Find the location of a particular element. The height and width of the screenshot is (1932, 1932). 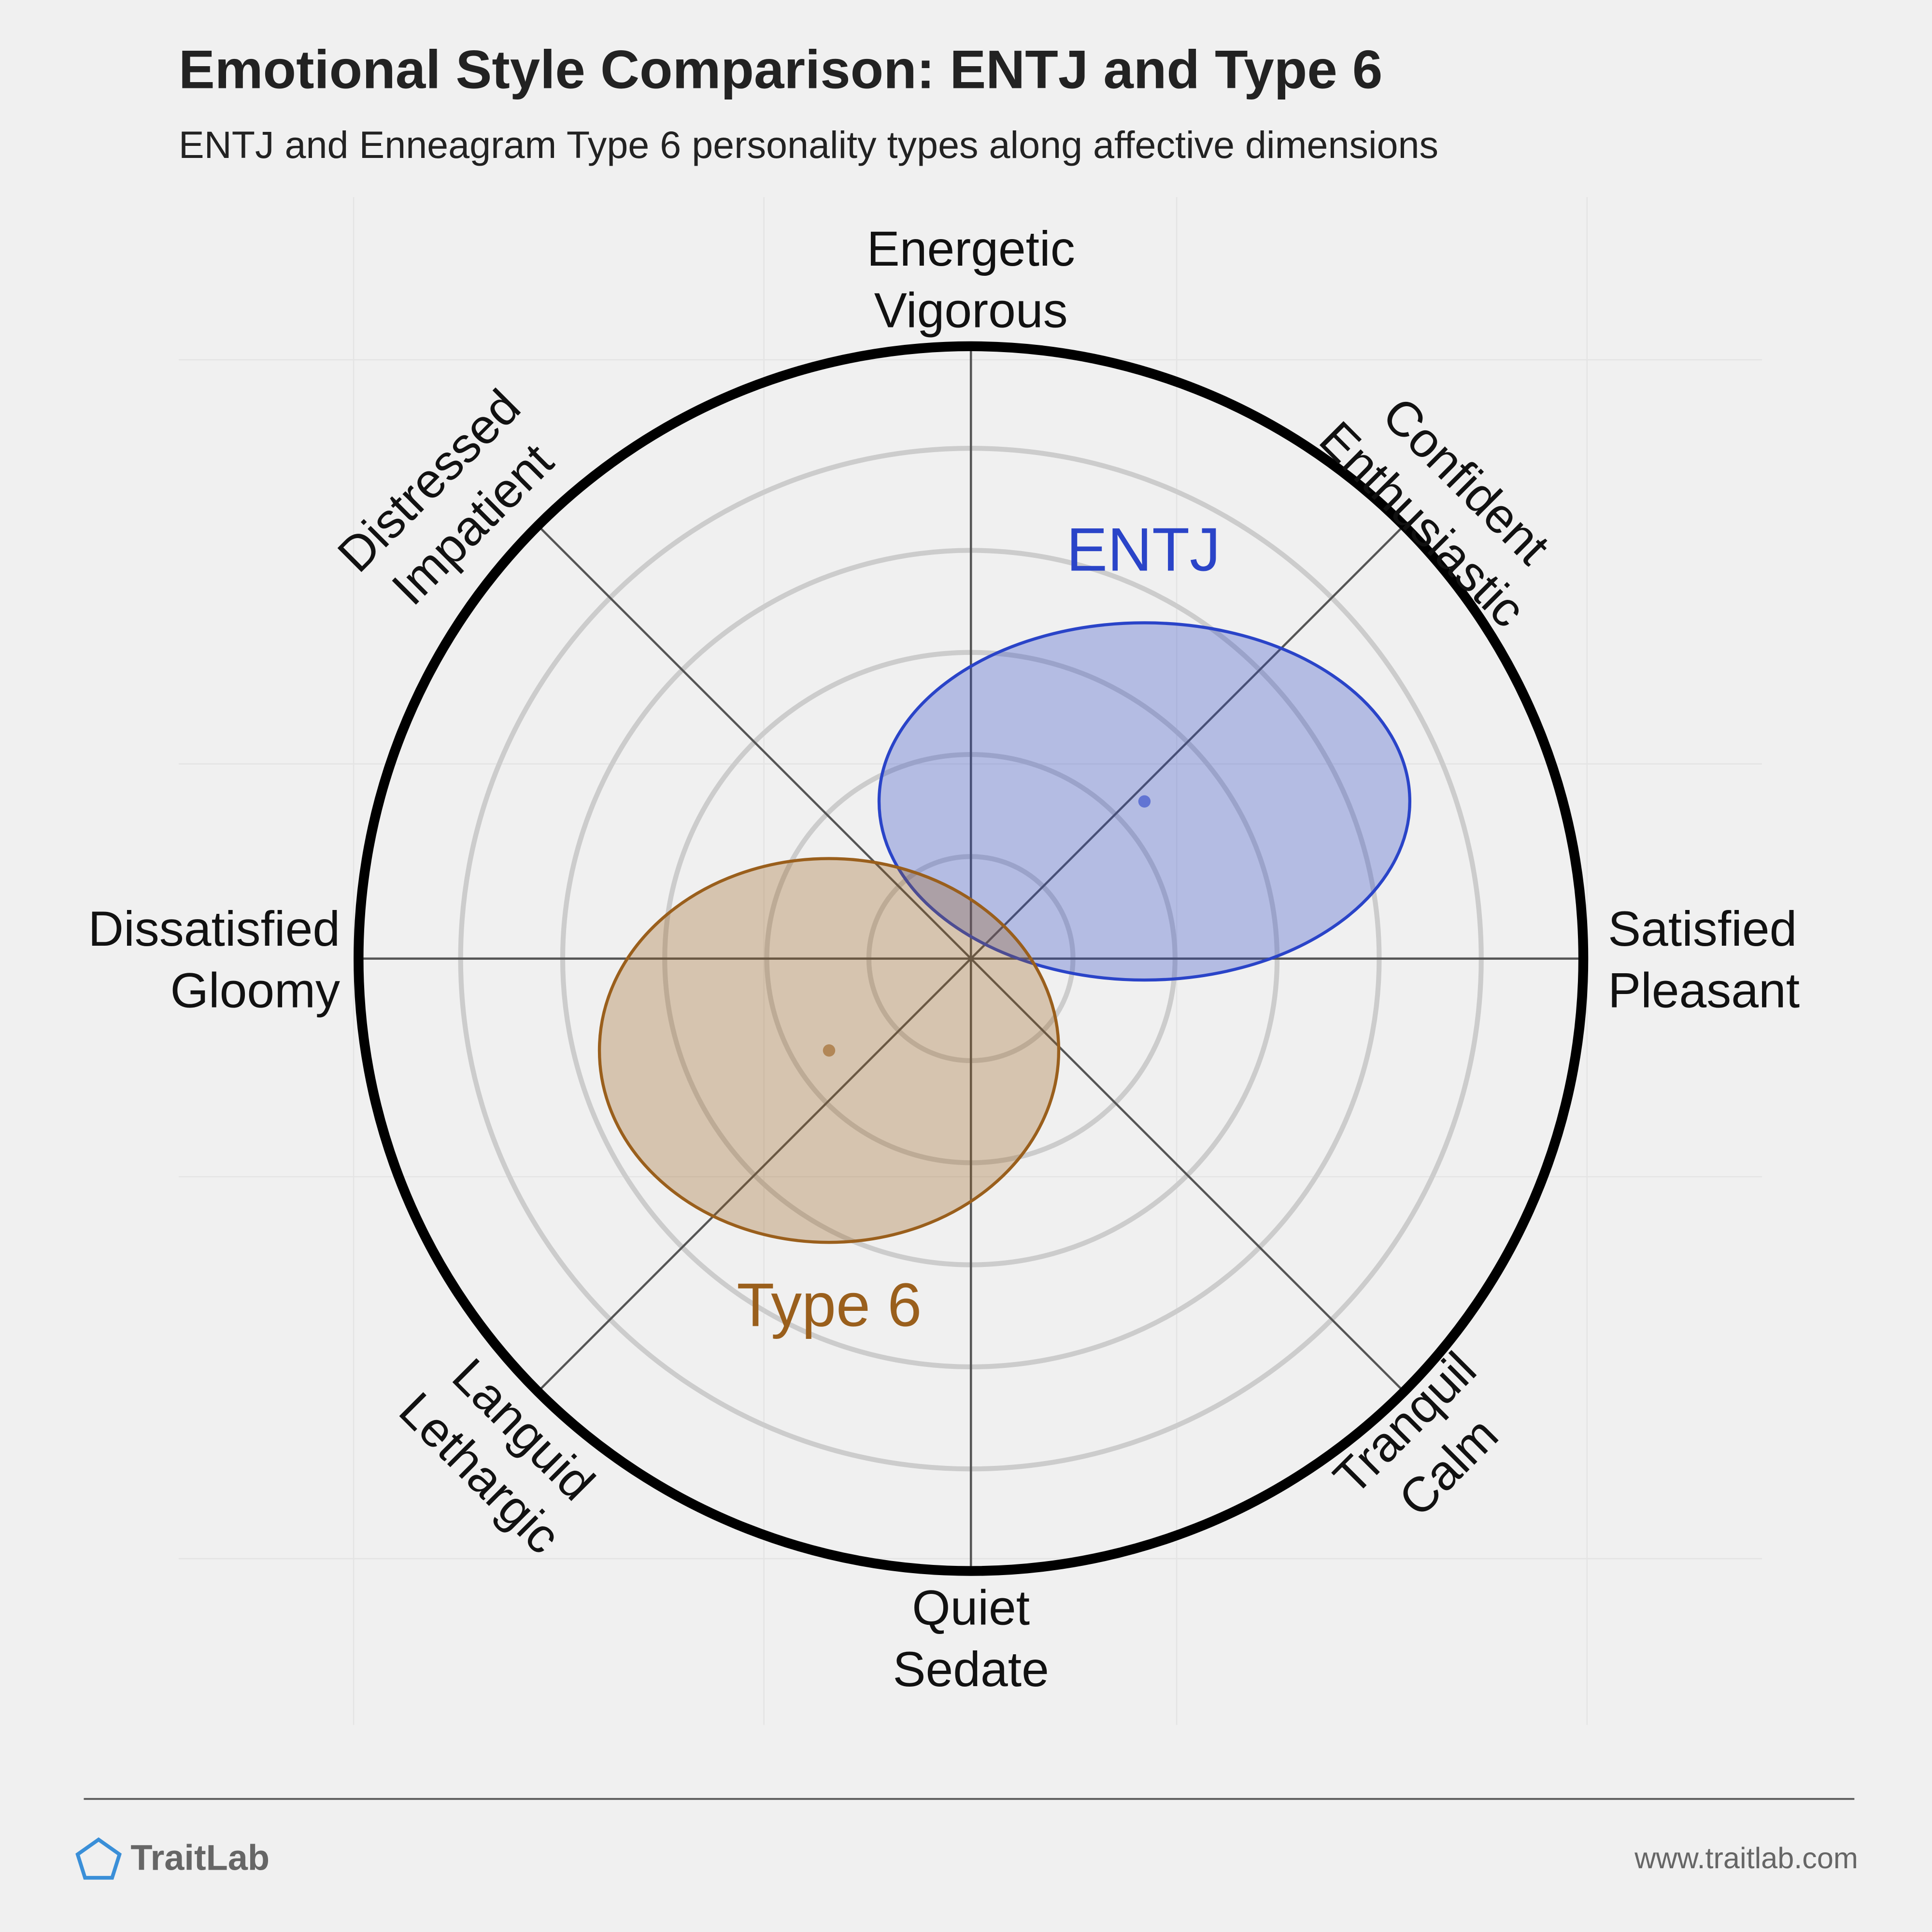

brand: TraitLab is located at coordinates (200, 1858).